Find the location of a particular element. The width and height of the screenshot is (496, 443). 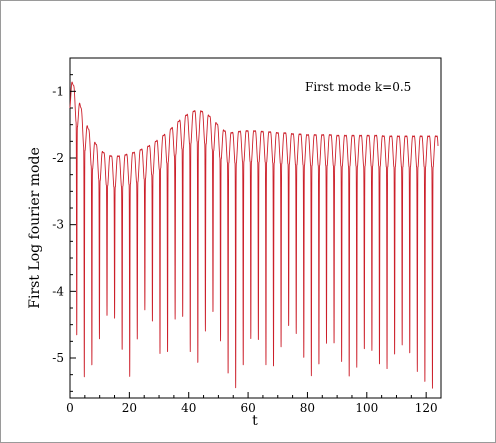

y-tick-label: -3 is located at coordinates (58, 225).